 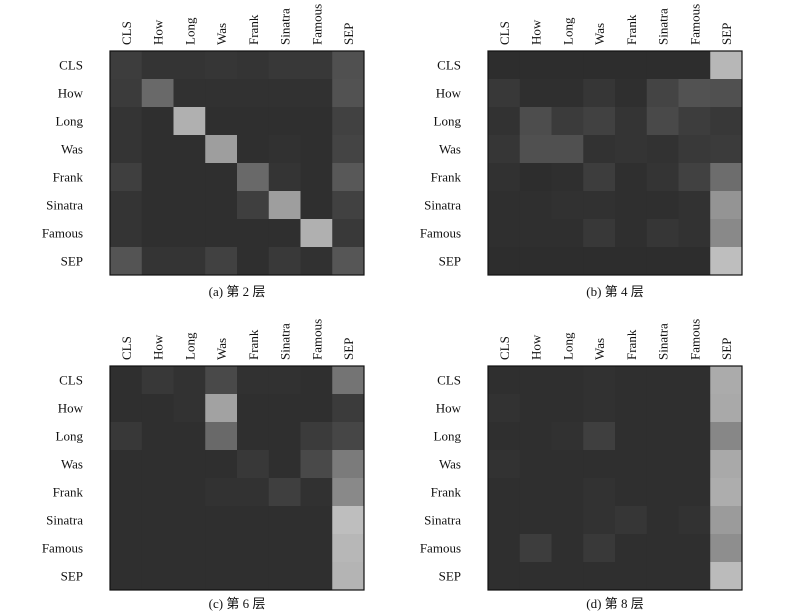 I want to click on y-tick-label: Famous, so click(x=62, y=548).